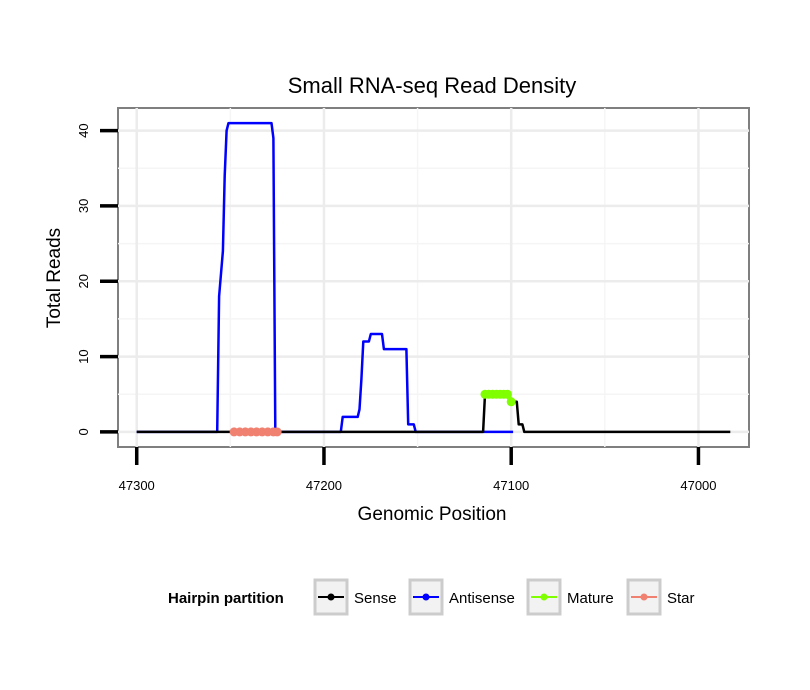  Describe the element at coordinates (482, 598) in the screenshot. I see `legend-label-antisense: Antisense` at that location.